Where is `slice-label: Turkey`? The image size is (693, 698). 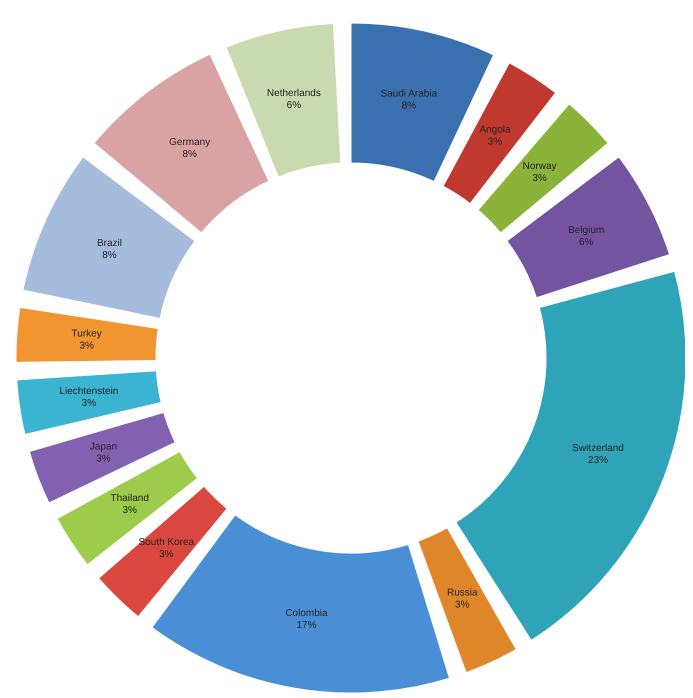
slice-label: Turkey is located at coordinates (87, 334).